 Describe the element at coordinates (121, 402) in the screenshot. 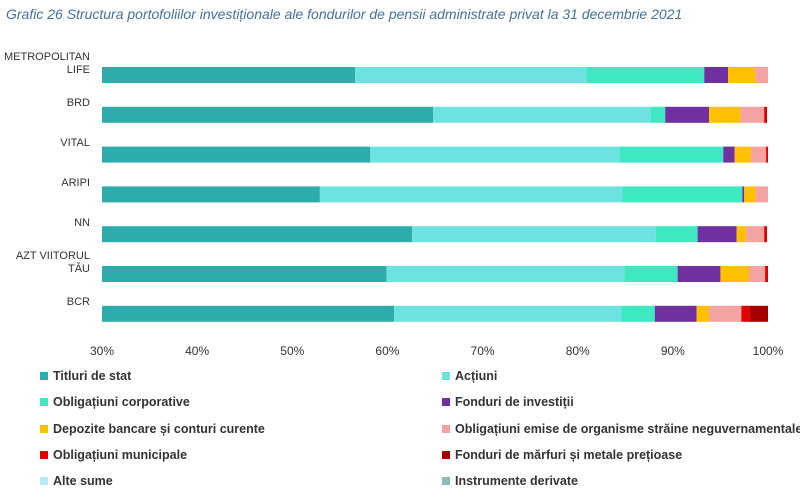

I see `legend-label: Obligațiuni corporative` at that location.